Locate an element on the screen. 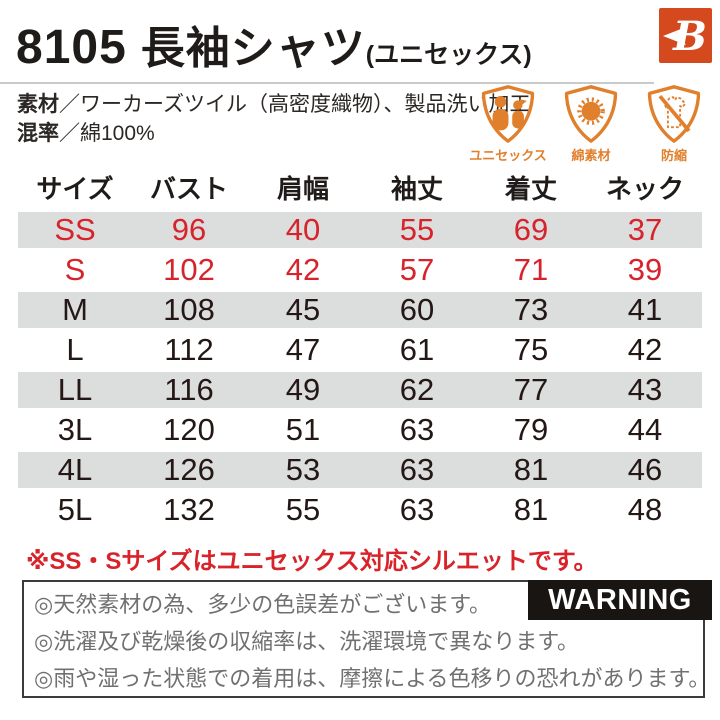 The image size is (720, 720). measurement-cell: 37 is located at coordinates (645, 229).